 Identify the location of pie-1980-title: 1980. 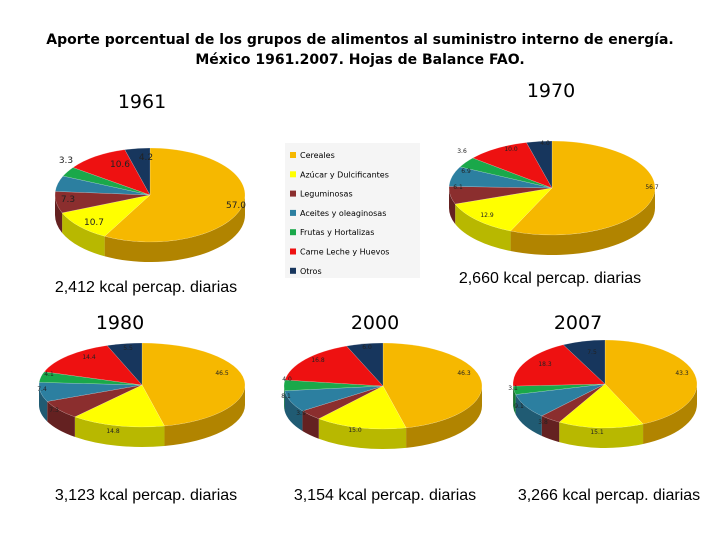
(120, 323).